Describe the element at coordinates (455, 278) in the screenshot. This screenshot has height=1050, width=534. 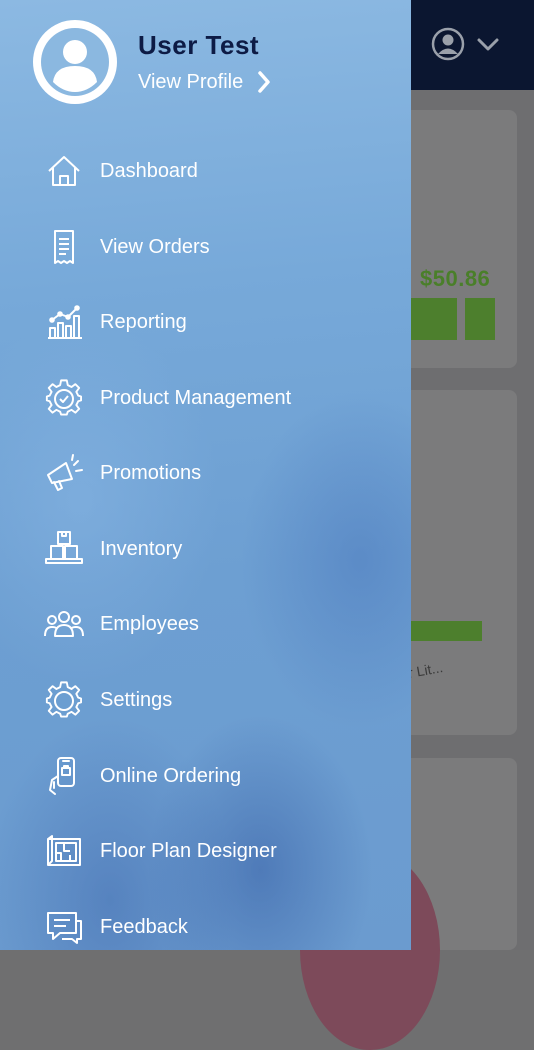
I see `sales-amount: $50.86` at that location.